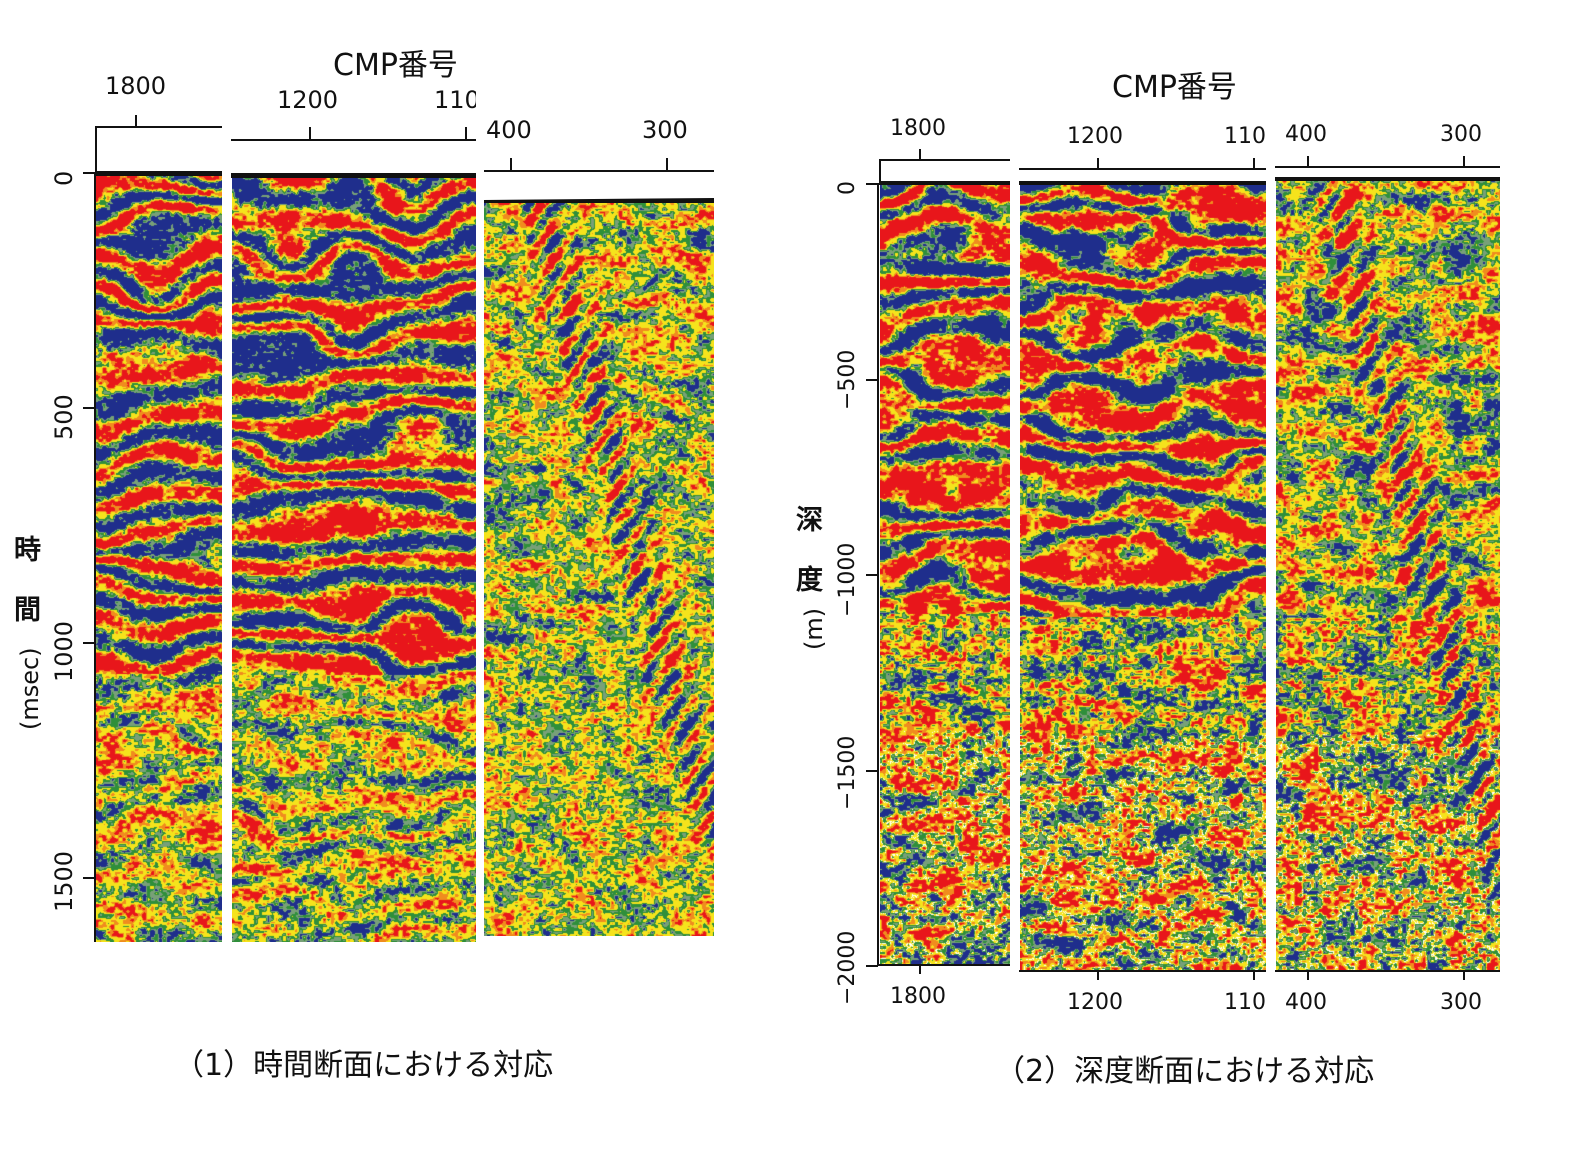 This screenshot has height=1171, width=1580. I want to click on depth-ylabel-char-1: 深, so click(809, 520).